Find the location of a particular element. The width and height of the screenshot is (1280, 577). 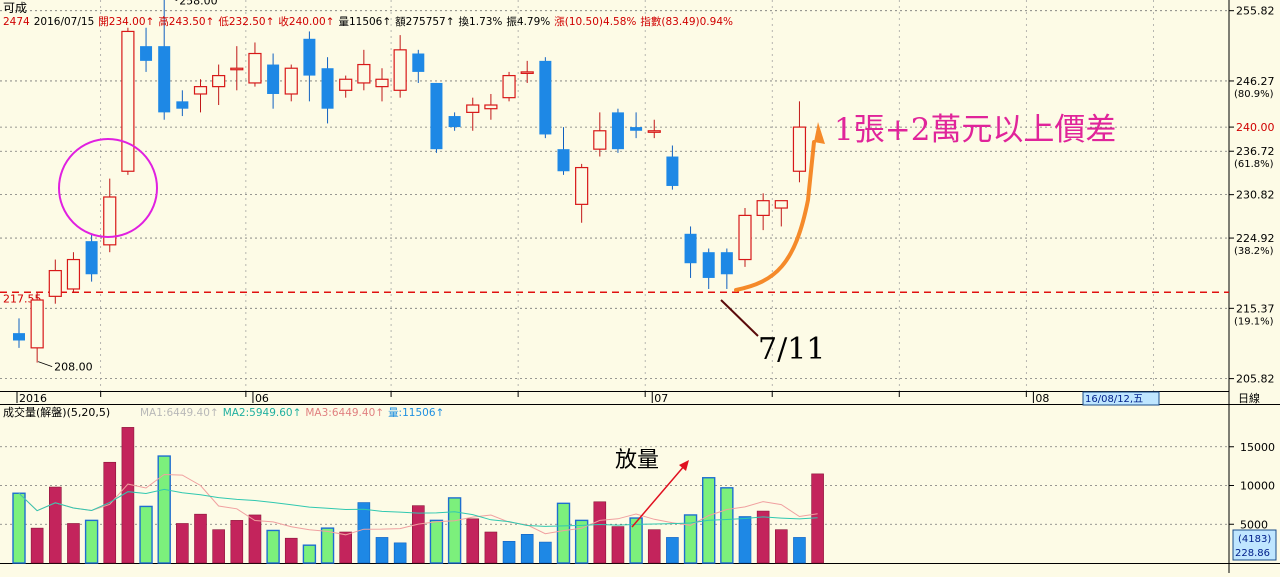

highlight-circle is located at coordinates (108, 188).